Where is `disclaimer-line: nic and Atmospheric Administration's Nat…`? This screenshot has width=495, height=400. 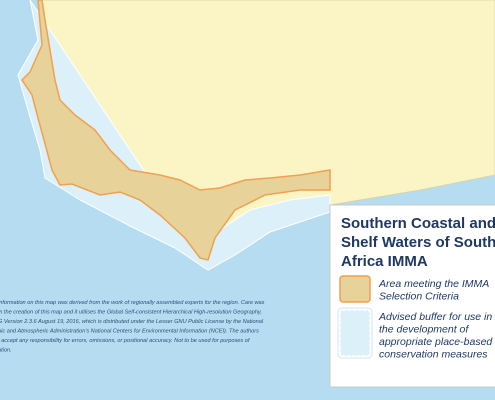
disclaimer-line: nic and Atmospheric Administration's Nat… is located at coordinates (129, 332).